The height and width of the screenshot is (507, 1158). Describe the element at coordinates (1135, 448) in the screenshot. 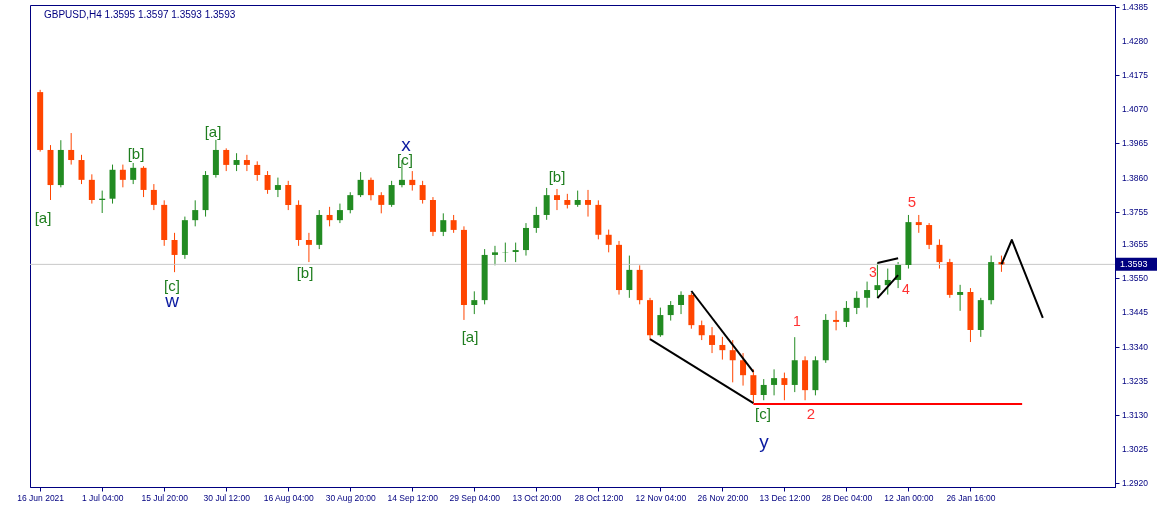

I see `y-tick-label: 1.3025` at that location.